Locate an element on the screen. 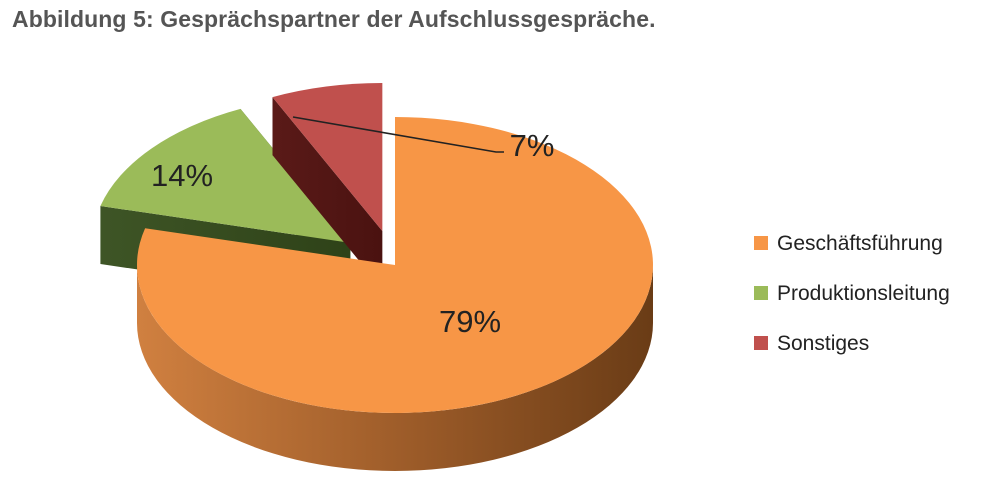 This screenshot has height=483, width=1000. legend-label: Geschäftsführung is located at coordinates (860, 243).